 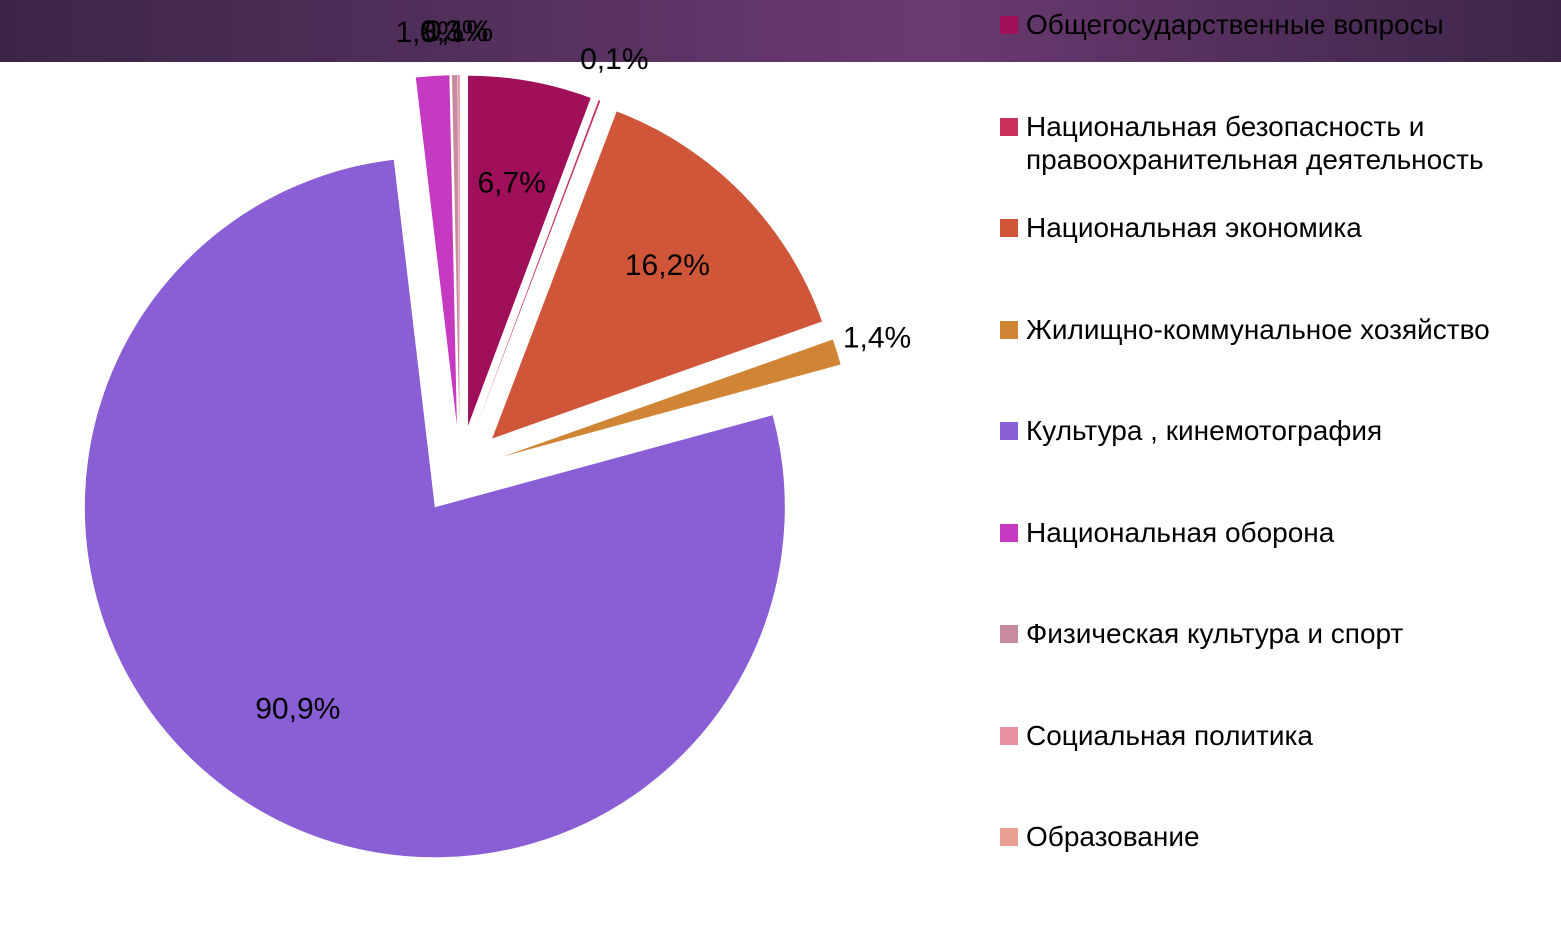 I want to click on legend-item: Физическая культура и спорт, so click(x=1277, y=633).